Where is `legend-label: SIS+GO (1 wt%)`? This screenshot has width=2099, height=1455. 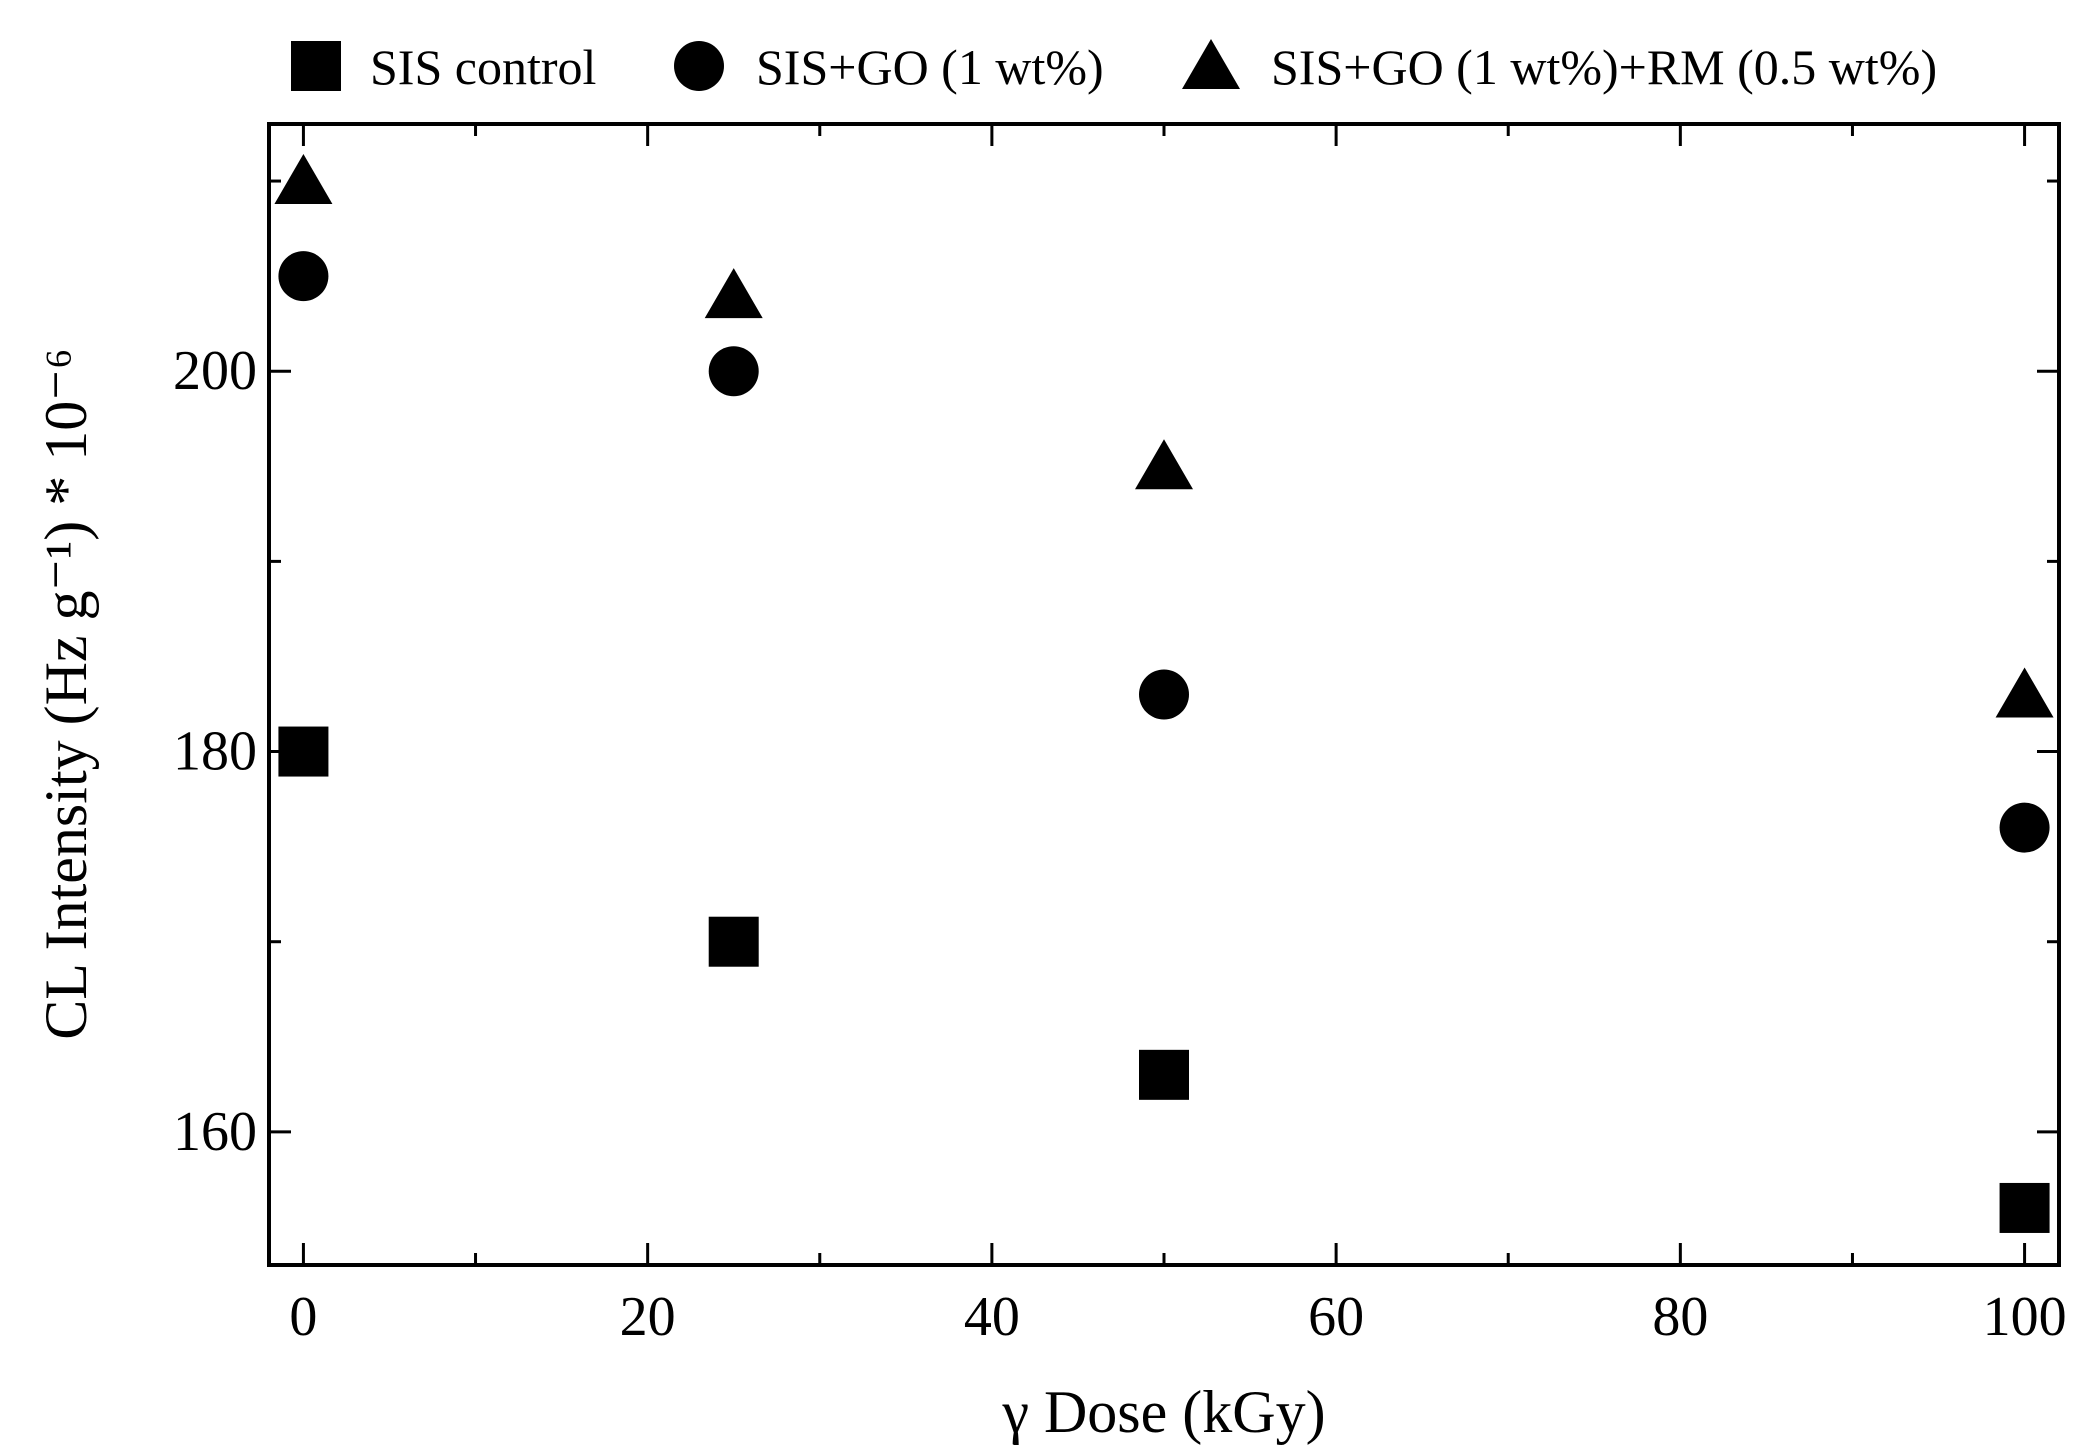
legend-label: SIS+GO (1 wt%) is located at coordinates (930, 67).